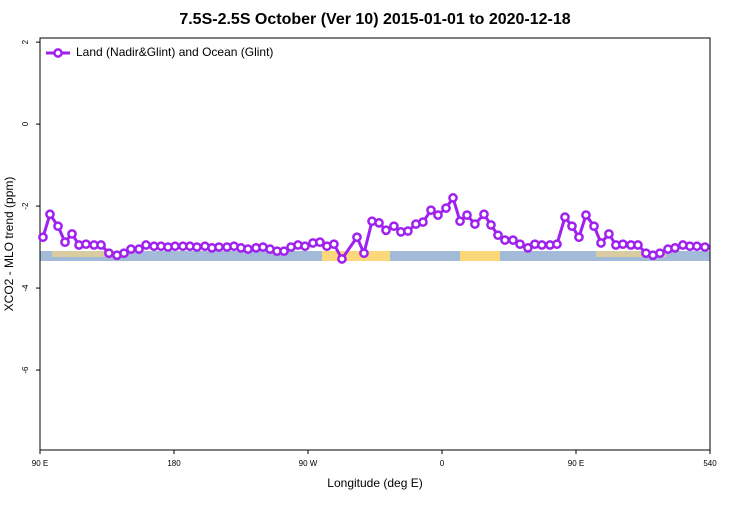  What do you see at coordinates (58, 53) in the screenshot?
I see `legend-marker` at bounding box center [58, 53].